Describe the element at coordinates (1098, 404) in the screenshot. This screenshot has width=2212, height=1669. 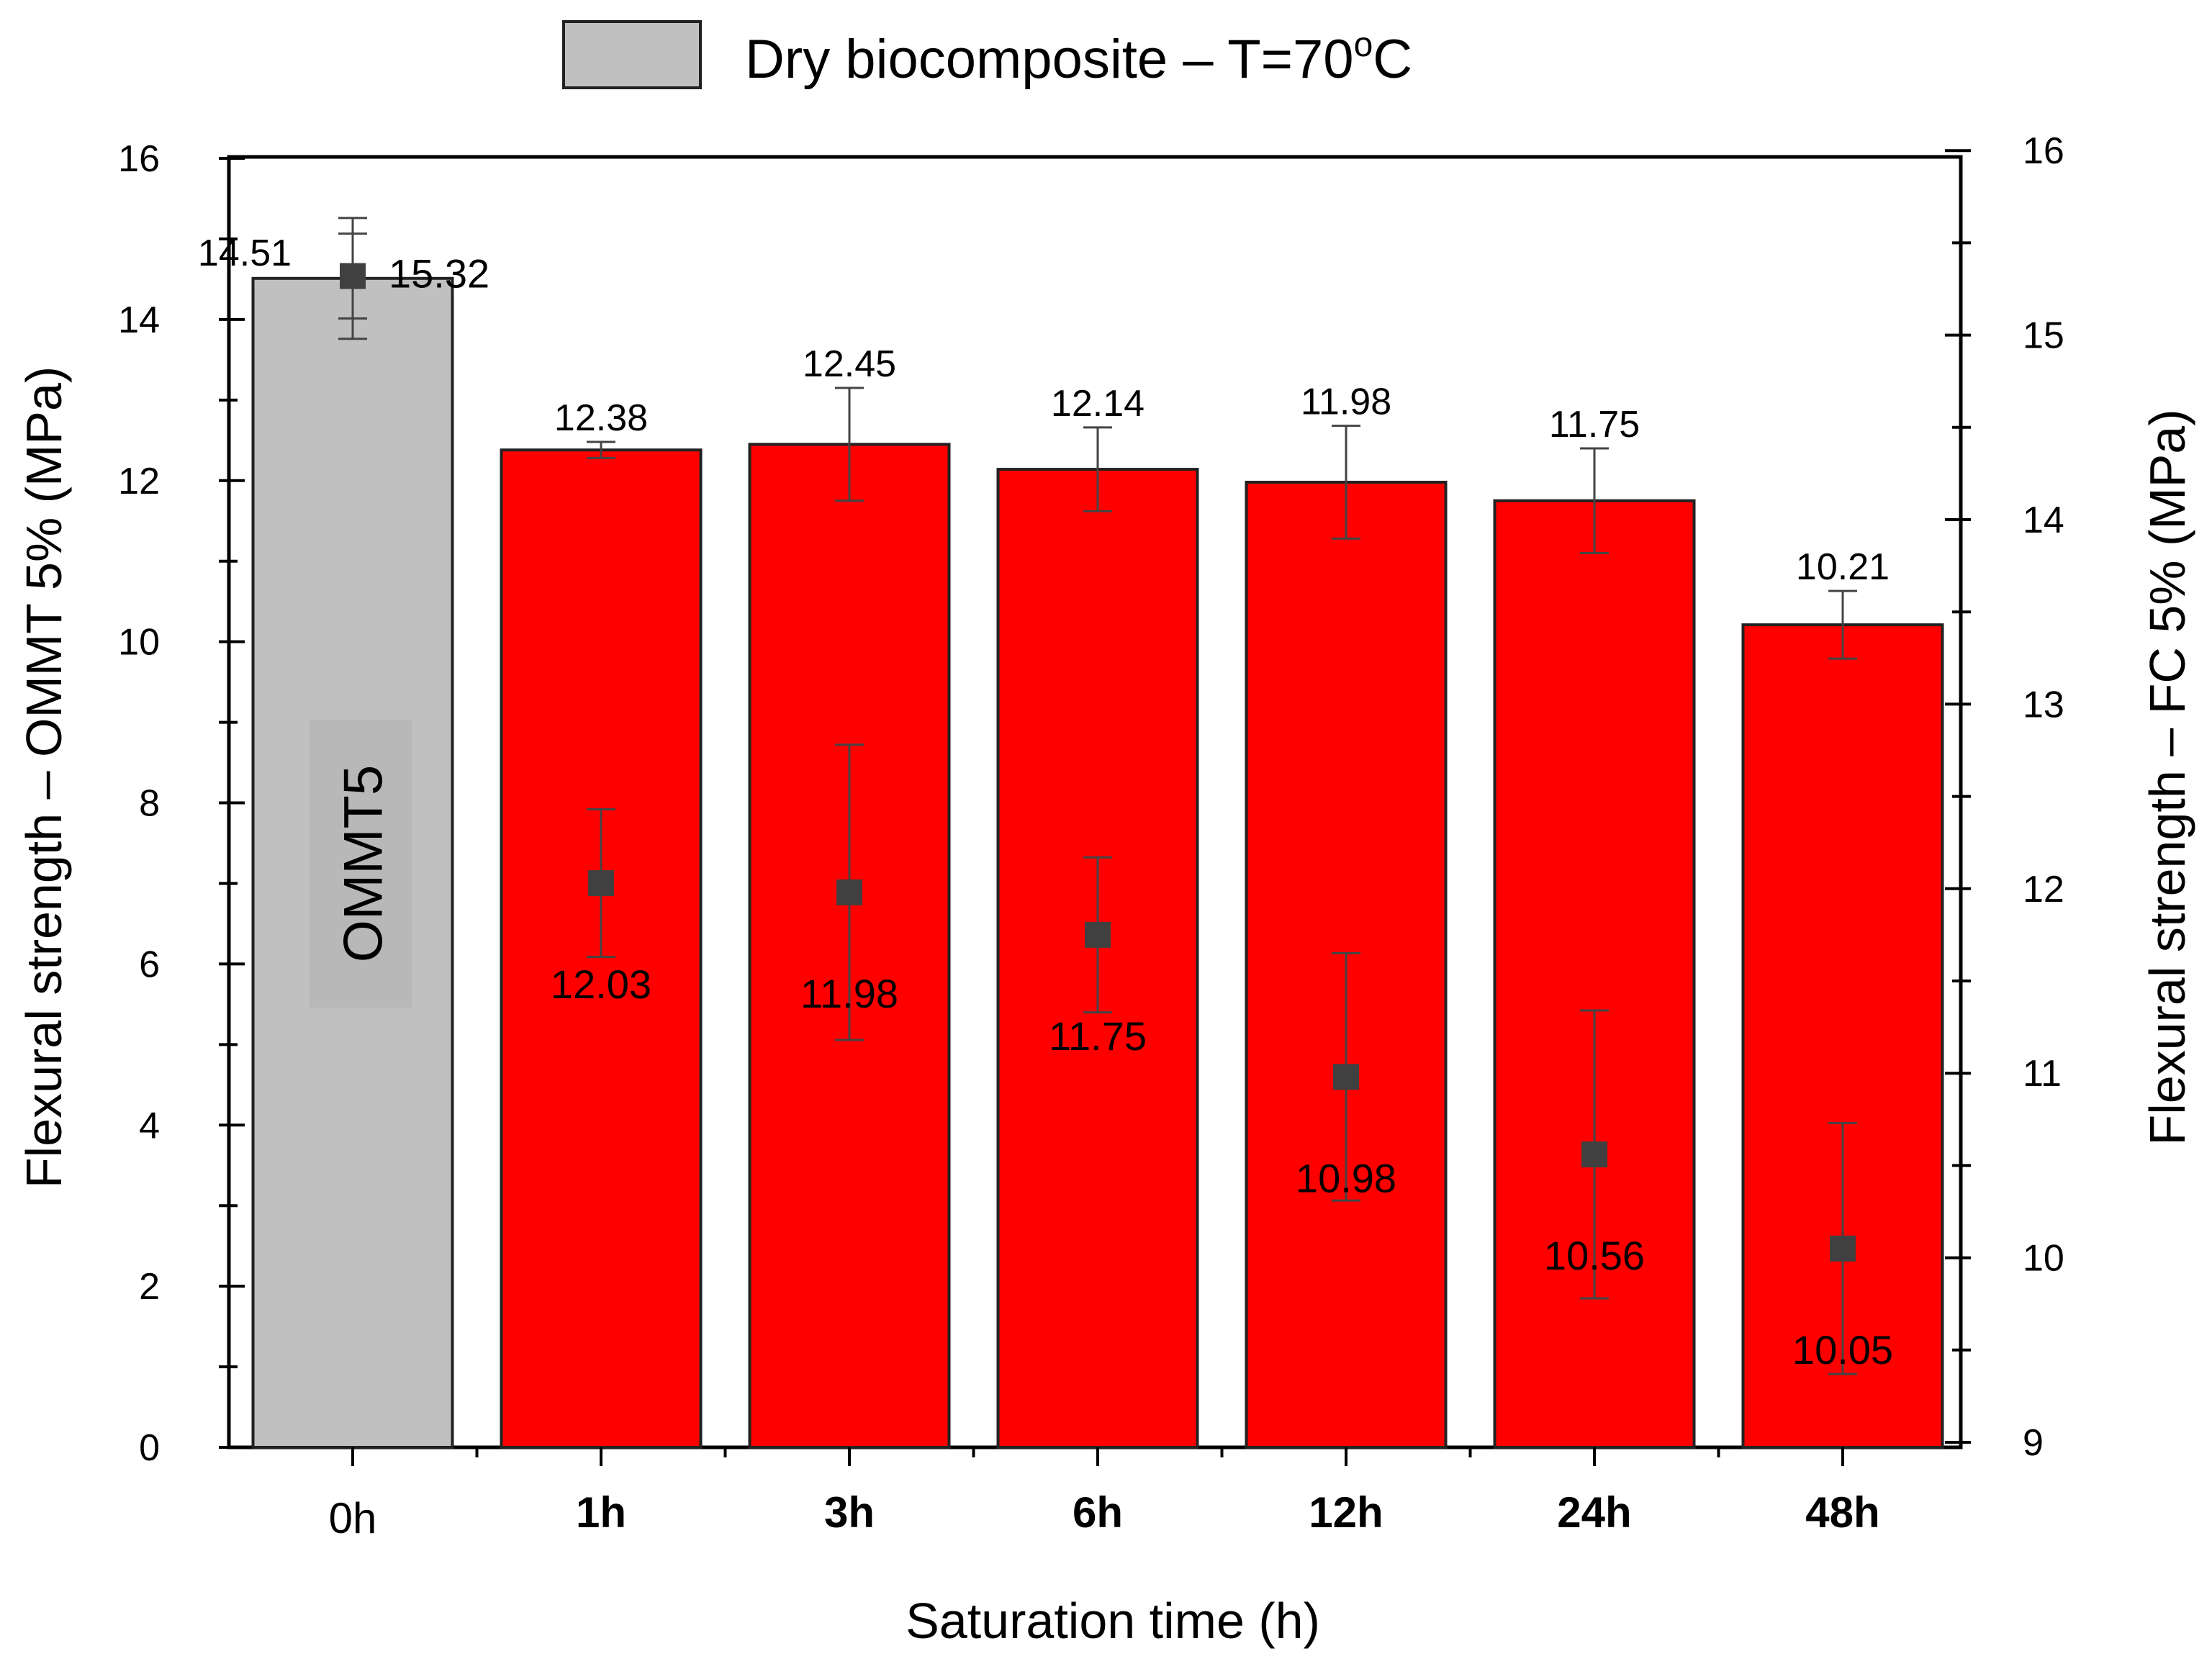
I see `bar-value-label-6h: 12.14` at that location.